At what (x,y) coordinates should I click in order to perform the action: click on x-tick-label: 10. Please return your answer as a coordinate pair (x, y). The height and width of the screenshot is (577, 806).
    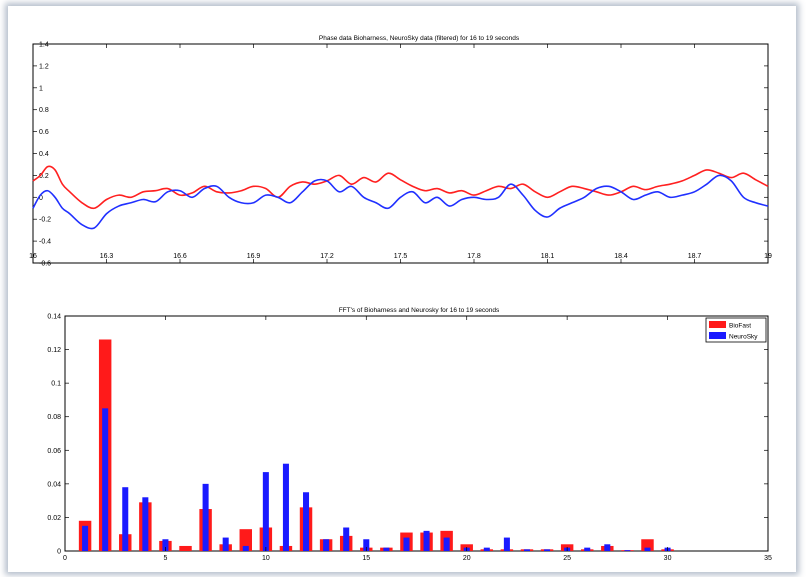
    Looking at the image, I should click on (266, 558).